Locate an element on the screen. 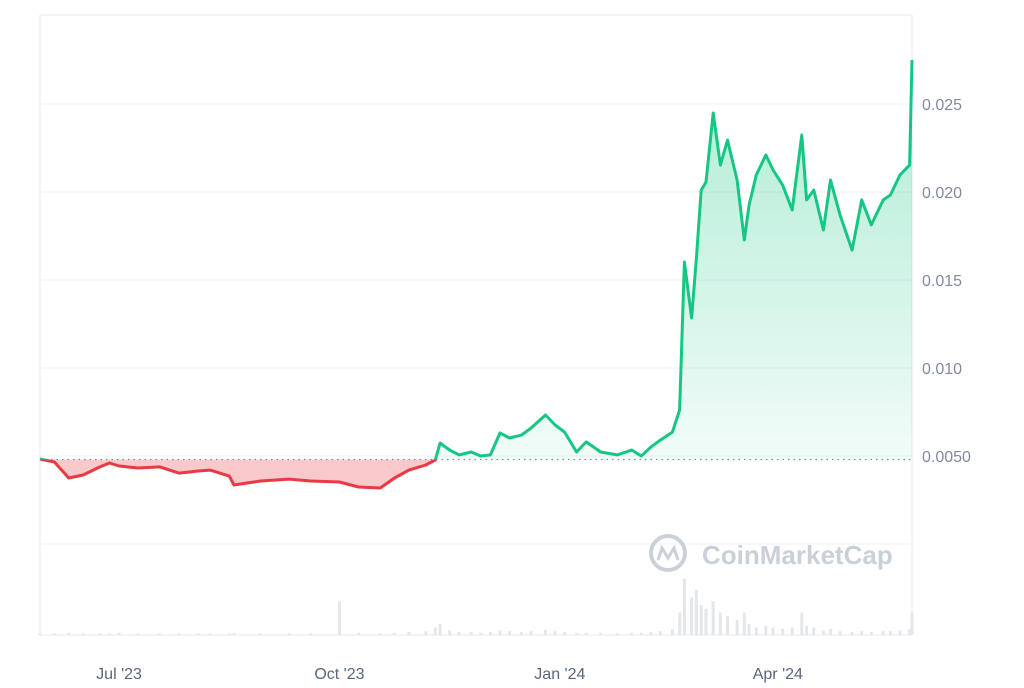  x-axis: Jul '23 Oct '23 Jan '24 Apr '24 is located at coordinates (449, 674).